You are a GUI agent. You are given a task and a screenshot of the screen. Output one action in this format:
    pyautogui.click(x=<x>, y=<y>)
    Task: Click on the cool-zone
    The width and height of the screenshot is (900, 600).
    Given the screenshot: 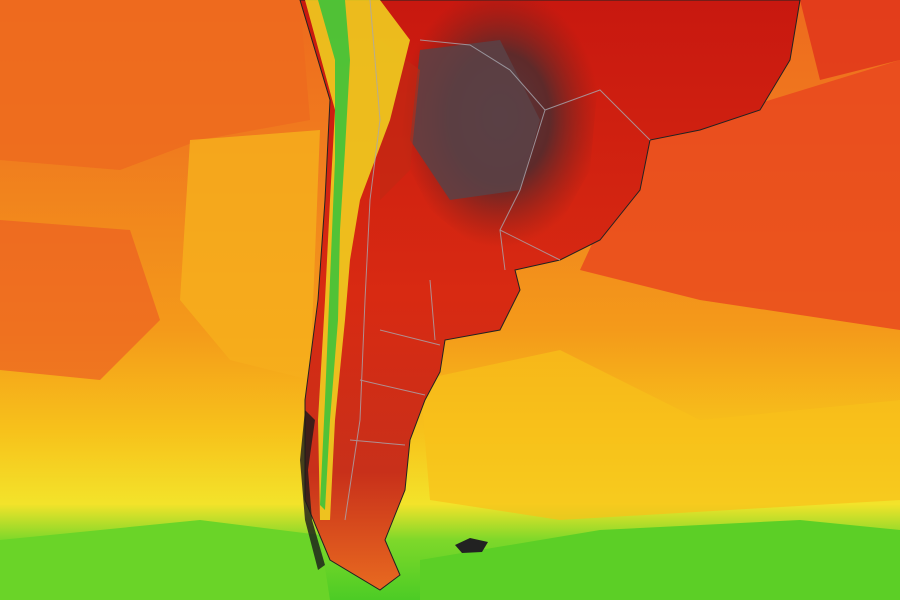 What is the action you would take?
    pyautogui.click(x=250, y=255)
    